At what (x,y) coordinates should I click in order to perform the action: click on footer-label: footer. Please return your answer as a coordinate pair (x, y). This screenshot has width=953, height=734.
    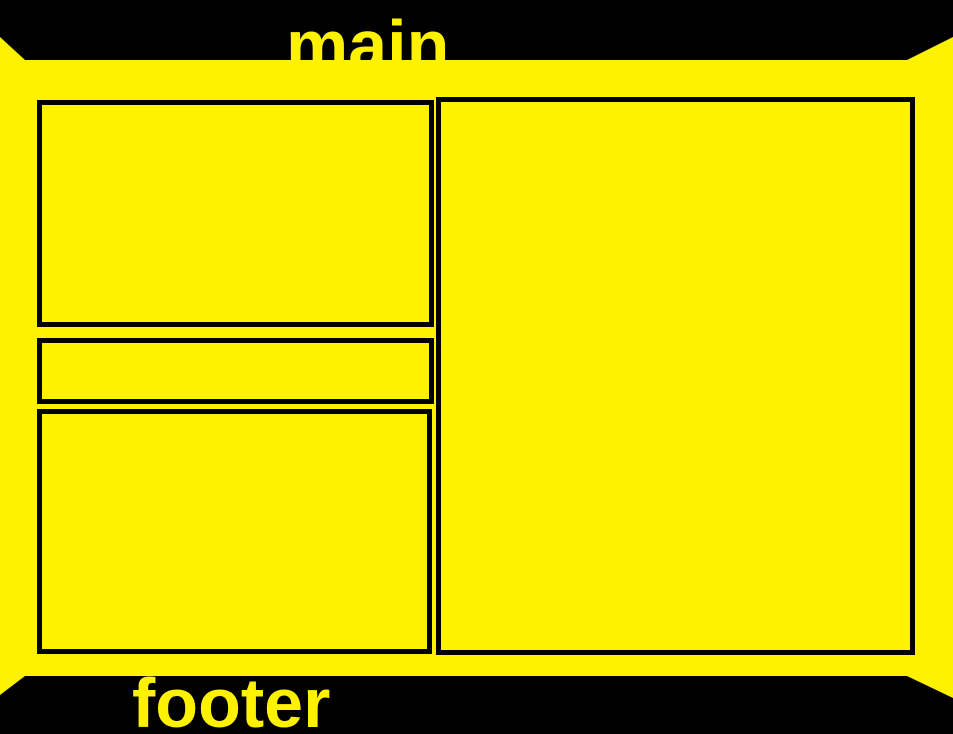
    Looking at the image, I should click on (231, 699).